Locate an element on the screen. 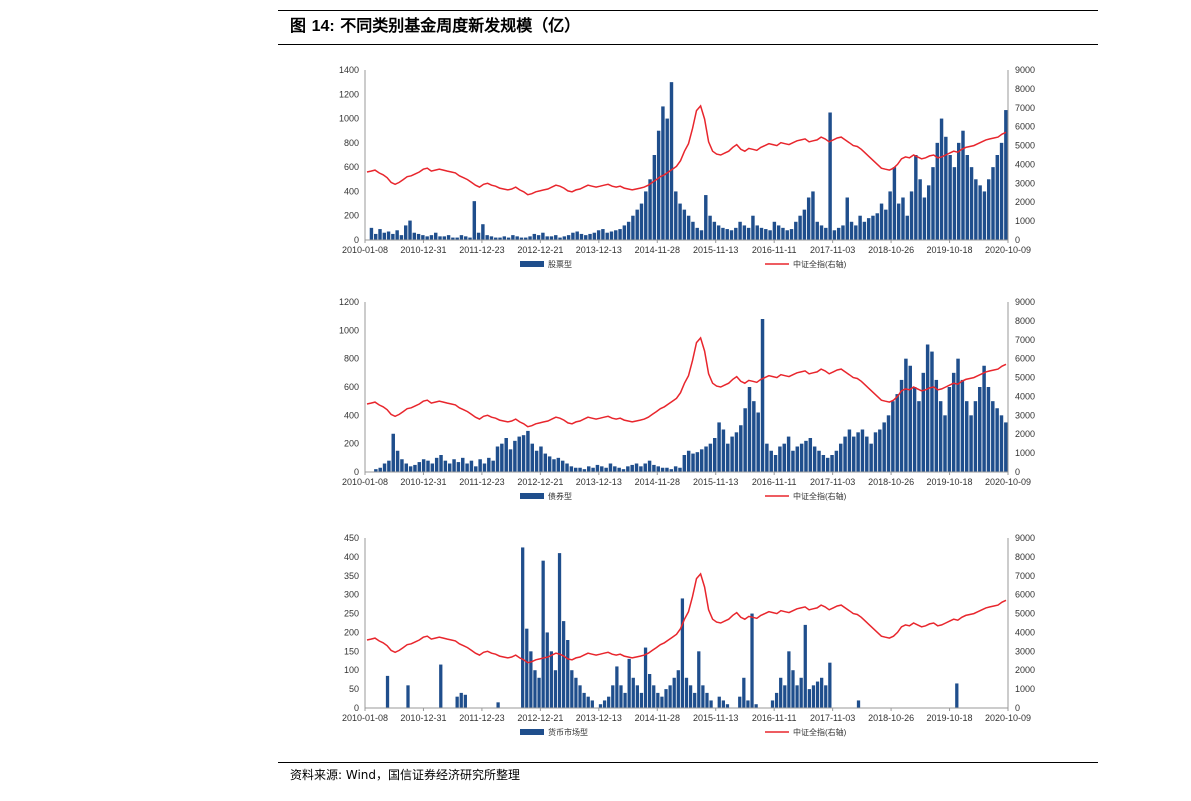 The image size is (1191, 801). right-axis-tick-label: 7000 is located at coordinates (1025, 340).